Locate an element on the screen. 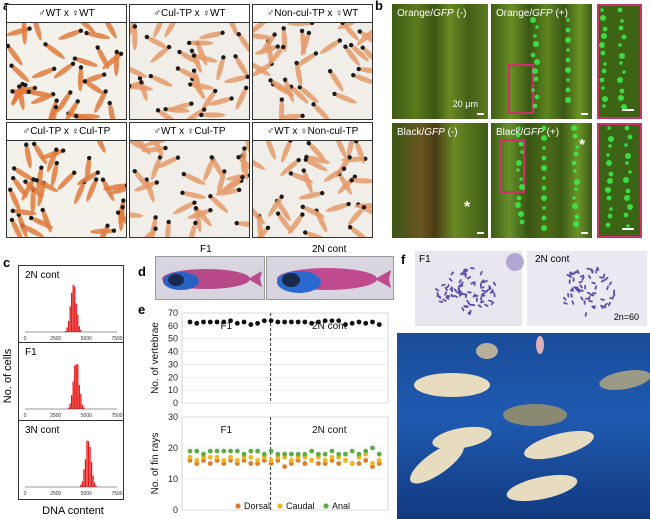 This screenshot has height=519, width=650. larvae-photo is located at coordinates (66, 66).